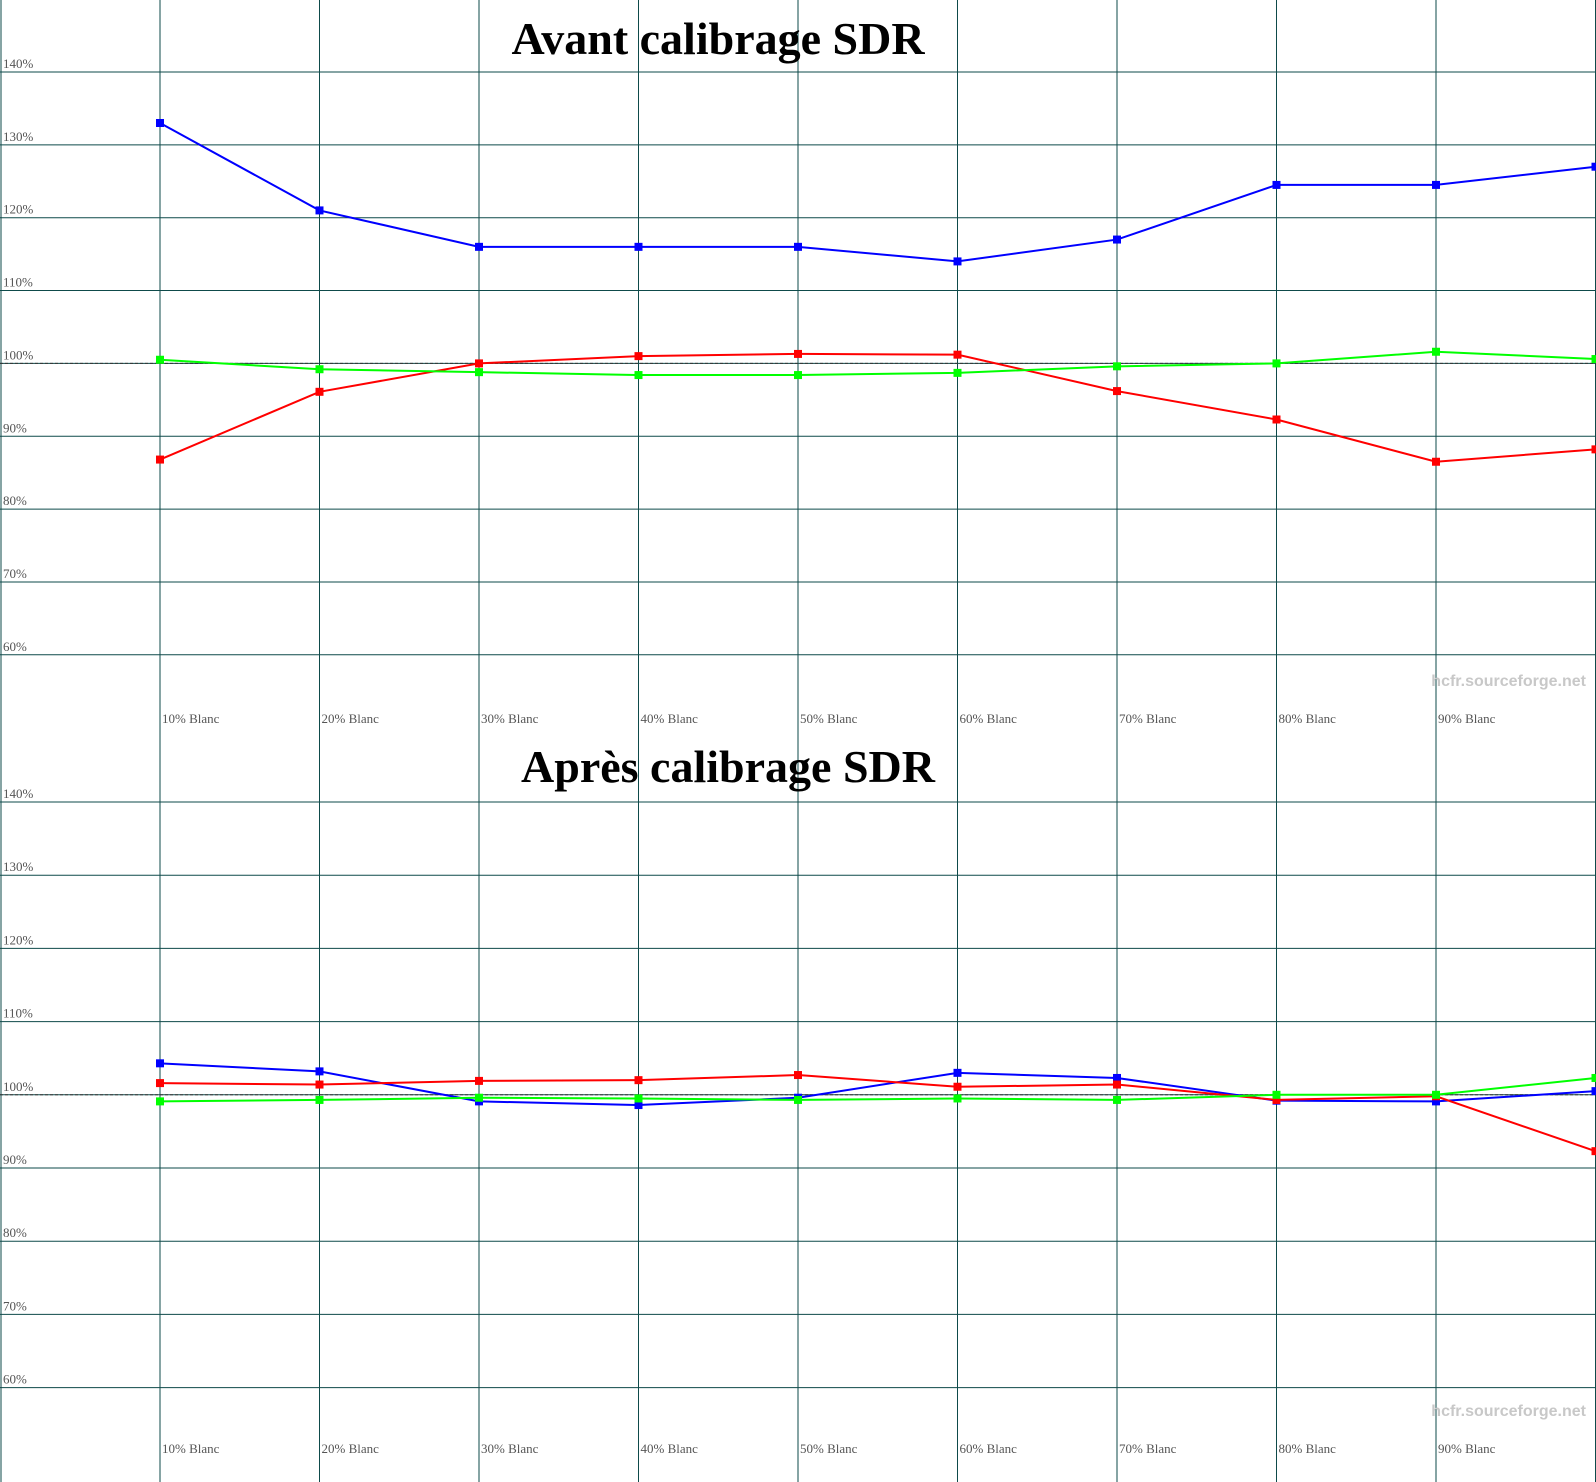  Describe the element at coordinates (728, 766) in the screenshot. I see `chart-title: Après calibrage SDR` at that location.